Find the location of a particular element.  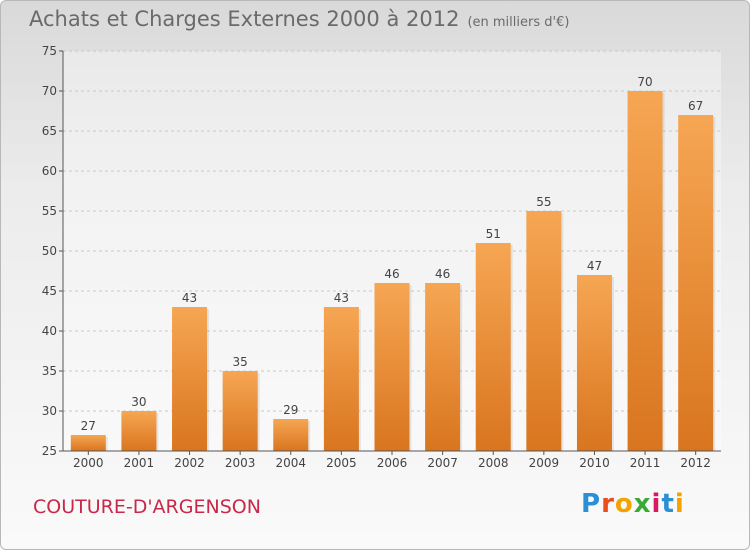

x-tick-label: 2010 is located at coordinates (594, 463).